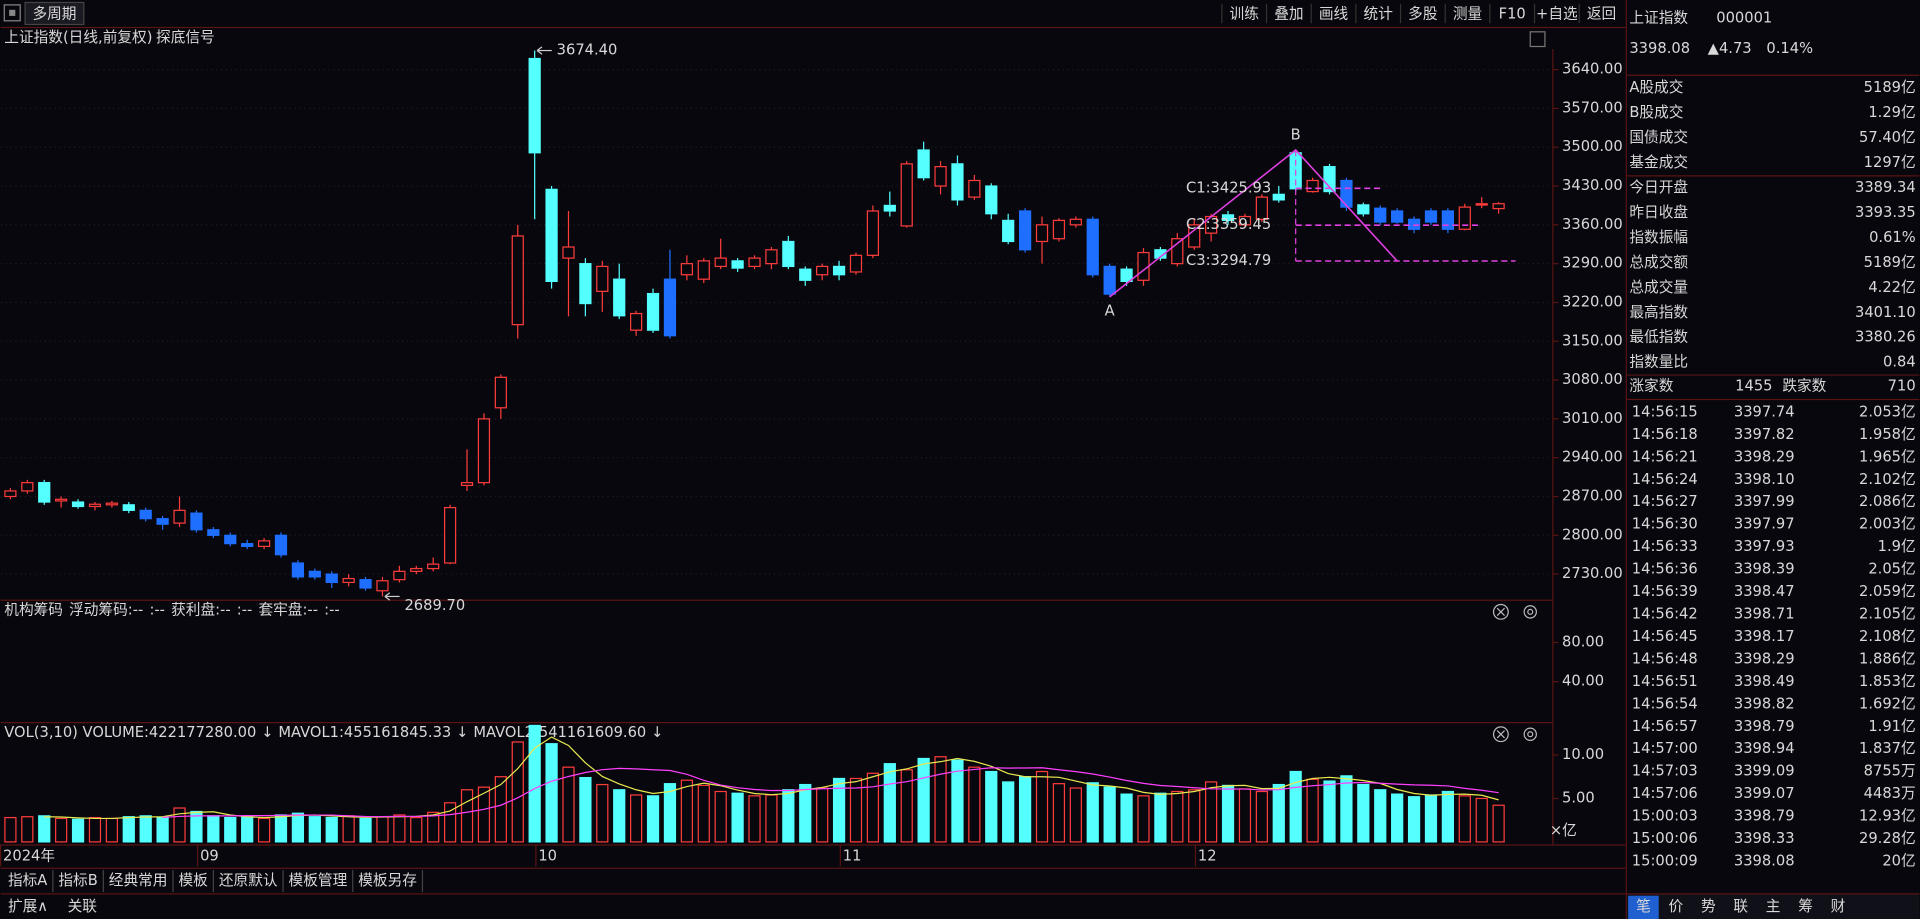 The image size is (1920, 919). I want to click on chart-subtitle: 探底信号, so click(185, 37).